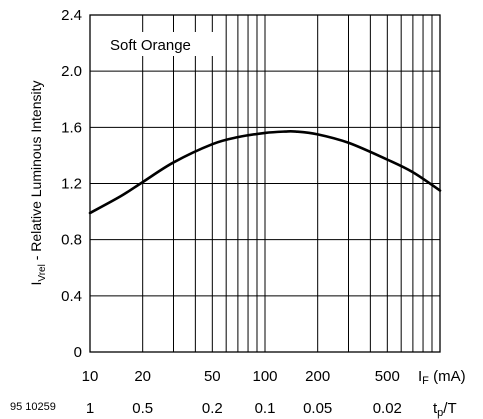 The height and width of the screenshot is (419, 483). What do you see at coordinates (265, 408) in the screenshot?
I see `x2-tick-label: 0.1` at bounding box center [265, 408].